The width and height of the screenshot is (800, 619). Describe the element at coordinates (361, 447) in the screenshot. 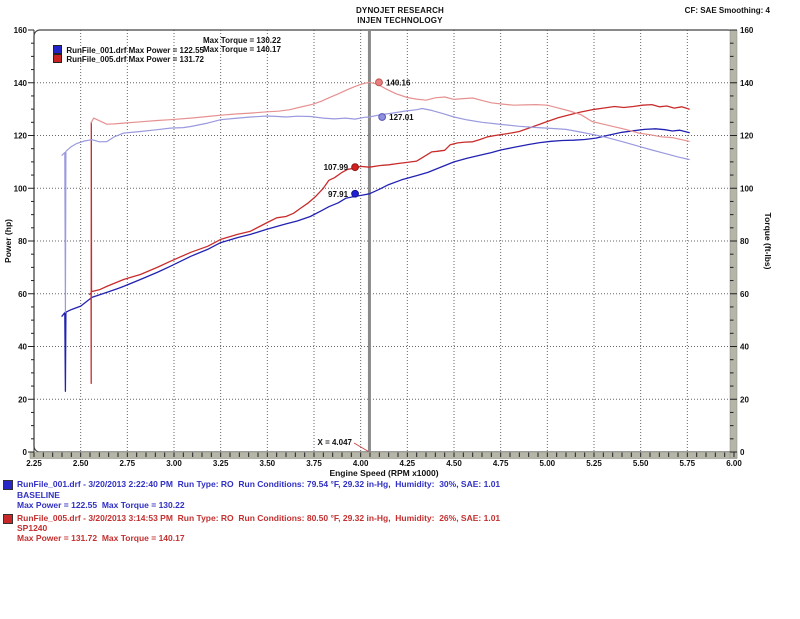

I see `cursor-pointer-line` at that location.